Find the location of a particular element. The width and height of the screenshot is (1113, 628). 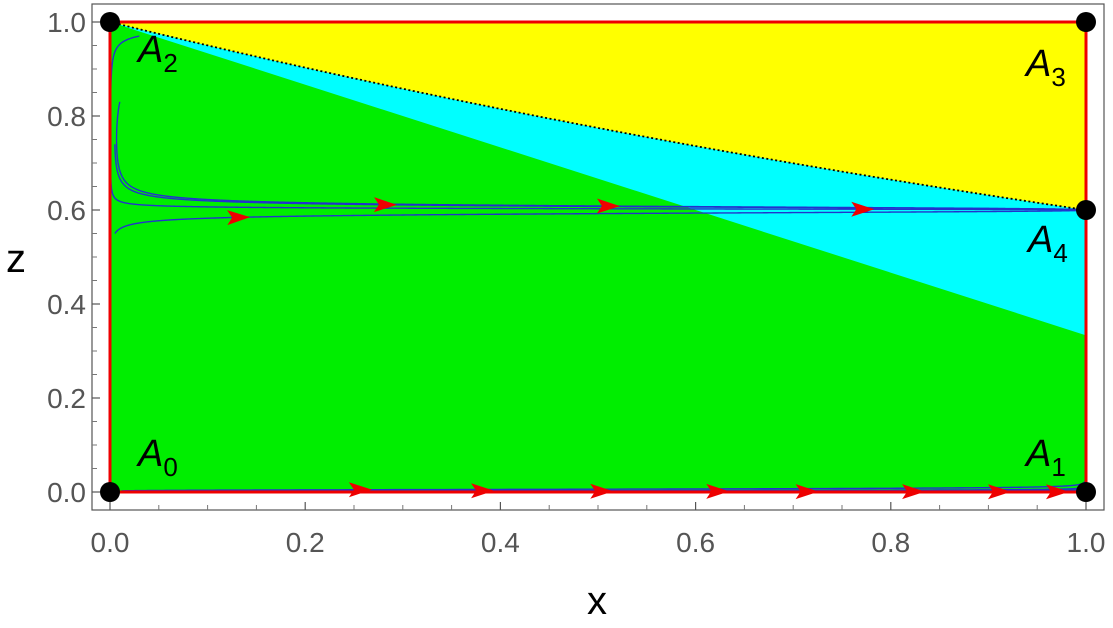

x-tick-label: 0.8 is located at coordinates (890, 542).